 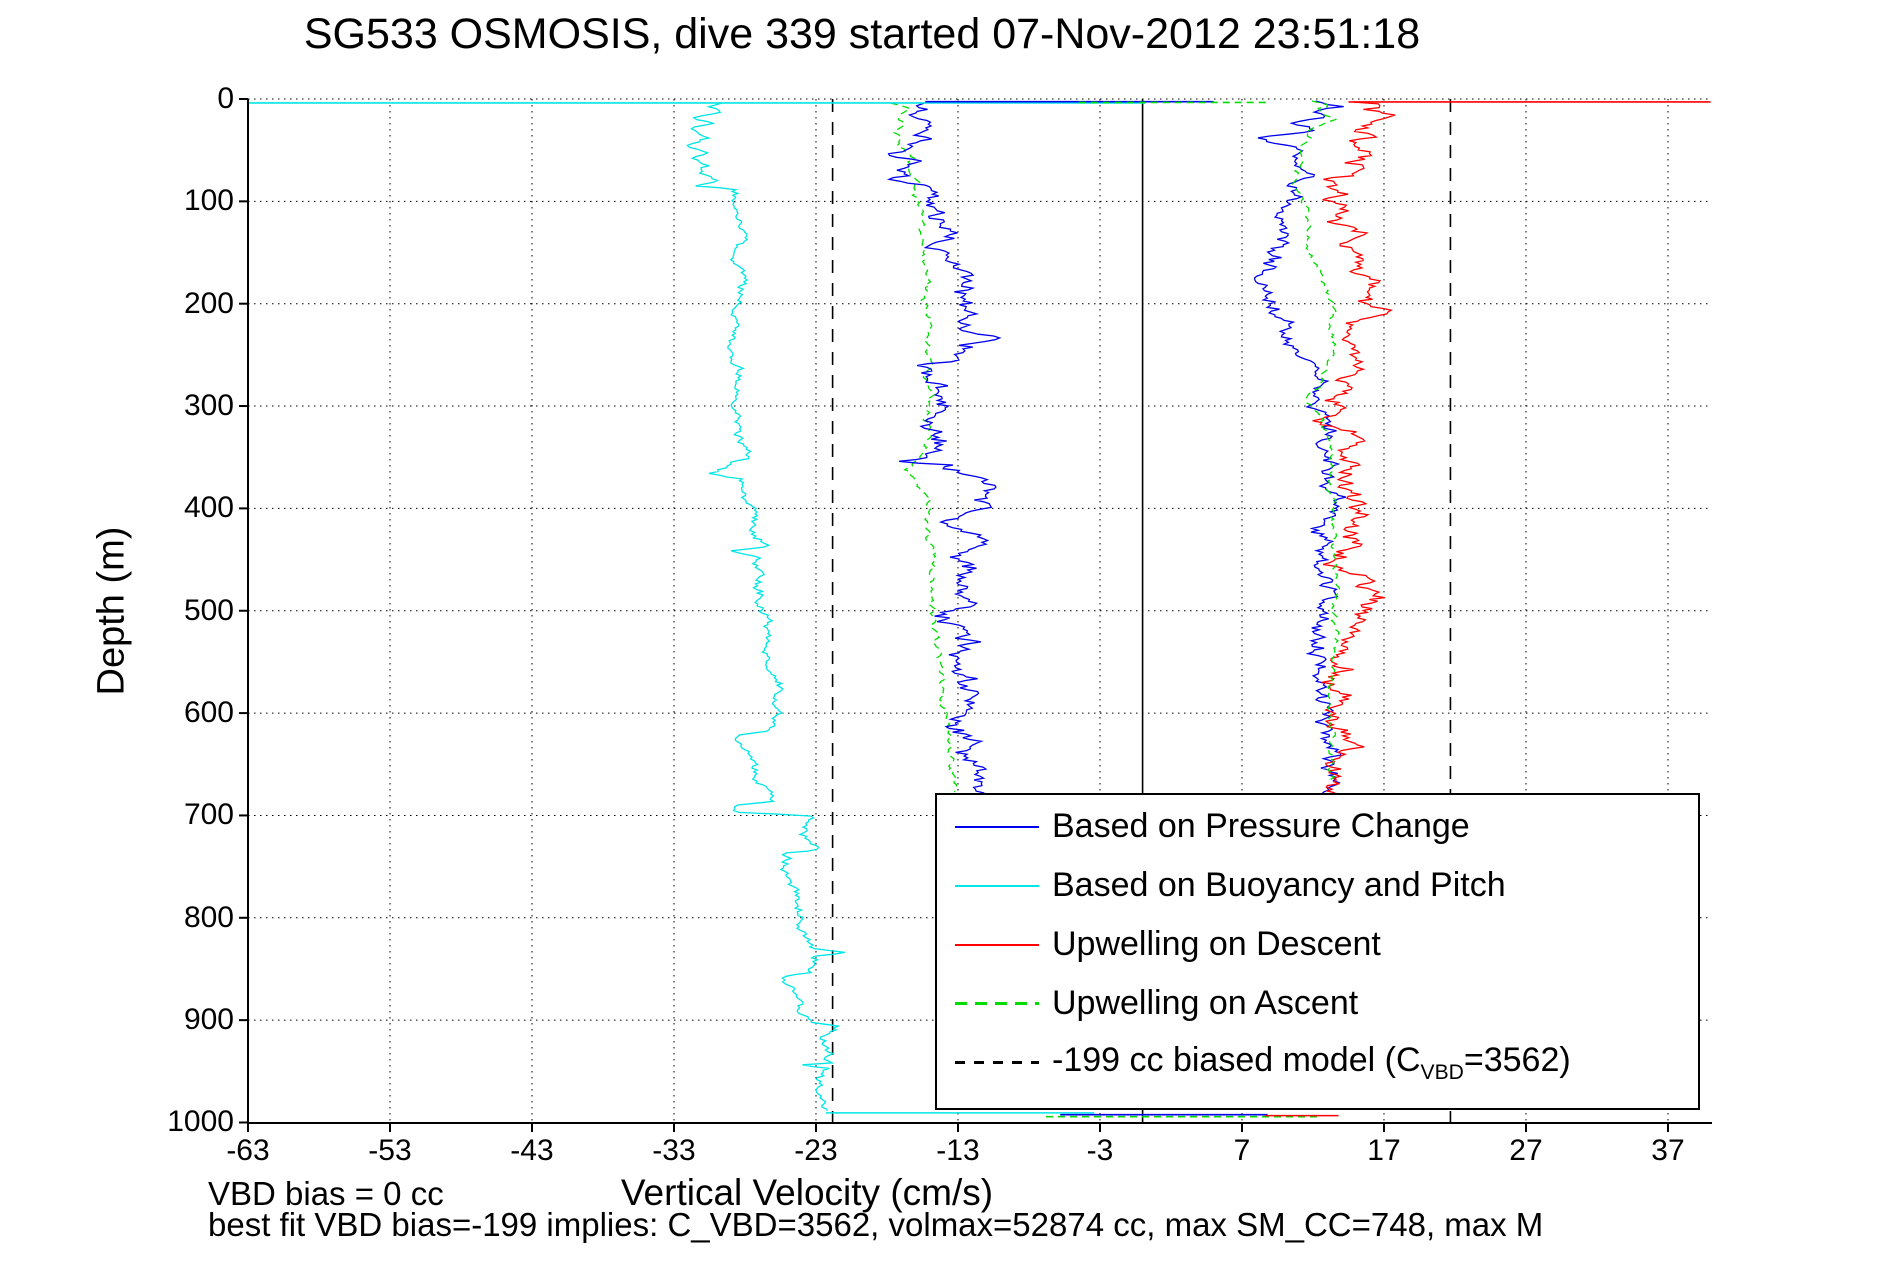 What do you see at coordinates (1216, 944) in the screenshot?
I see `legend-label: Upwelling on Descent` at bounding box center [1216, 944].